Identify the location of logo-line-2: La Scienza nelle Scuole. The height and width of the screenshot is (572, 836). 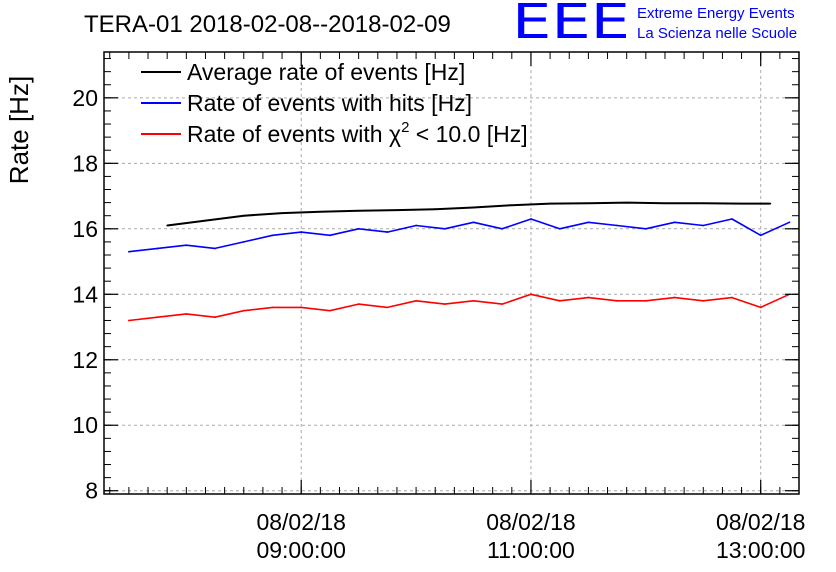
(717, 33).